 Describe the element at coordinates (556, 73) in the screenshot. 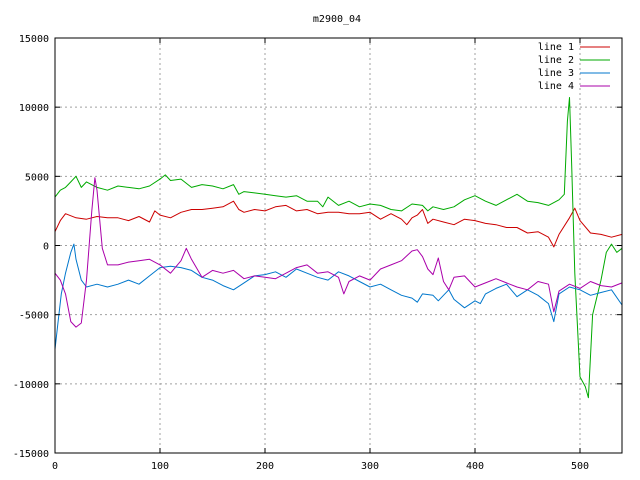

I see `legend-label-3: line 3` at that location.